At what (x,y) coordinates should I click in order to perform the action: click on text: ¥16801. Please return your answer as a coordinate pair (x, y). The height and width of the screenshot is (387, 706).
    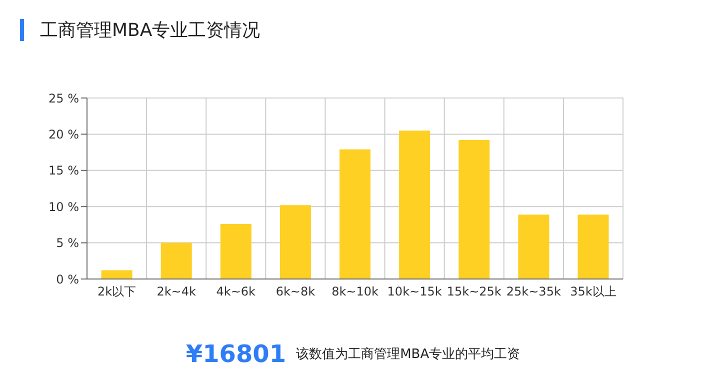
    Looking at the image, I should click on (236, 354).